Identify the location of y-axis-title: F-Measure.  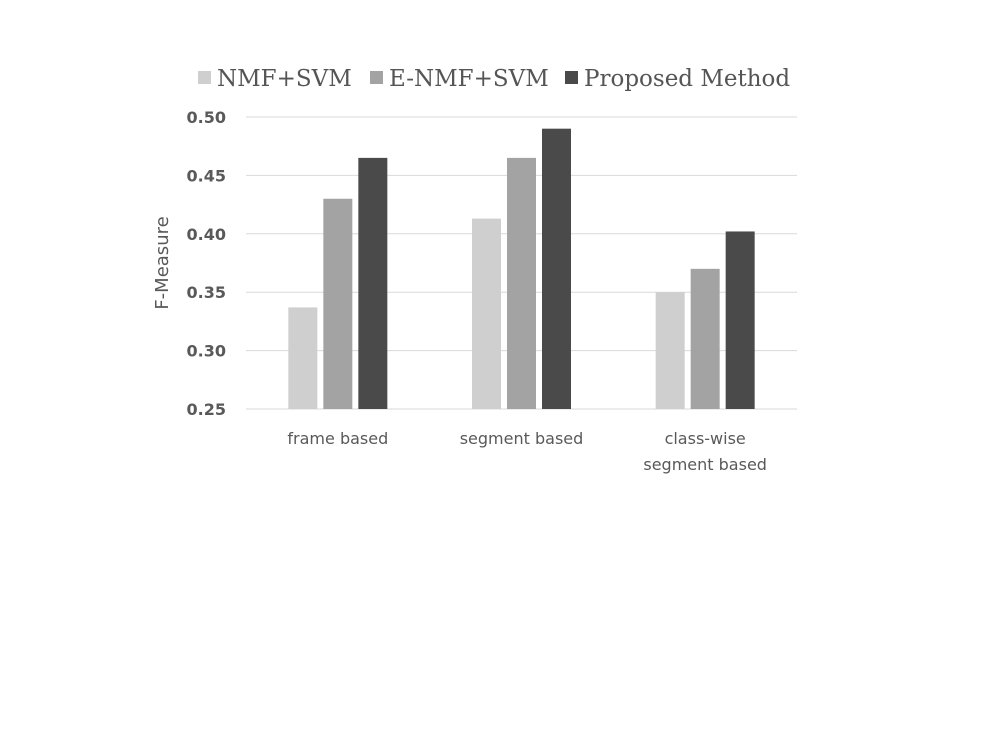
(162, 262).